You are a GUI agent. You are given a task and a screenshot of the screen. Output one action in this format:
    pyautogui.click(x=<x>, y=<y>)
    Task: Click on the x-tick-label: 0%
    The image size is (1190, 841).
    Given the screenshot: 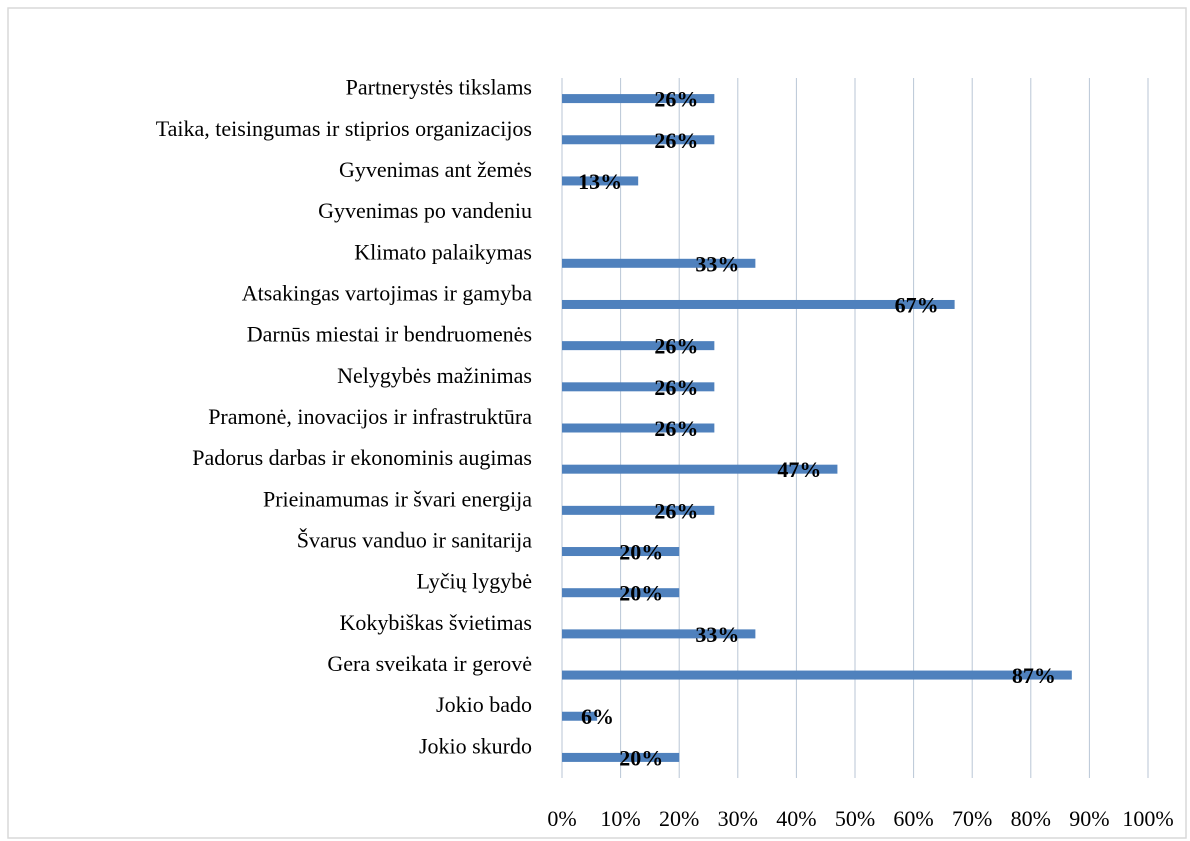 What is the action you would take?
    pyautogui.click(x=561, y=818)
    